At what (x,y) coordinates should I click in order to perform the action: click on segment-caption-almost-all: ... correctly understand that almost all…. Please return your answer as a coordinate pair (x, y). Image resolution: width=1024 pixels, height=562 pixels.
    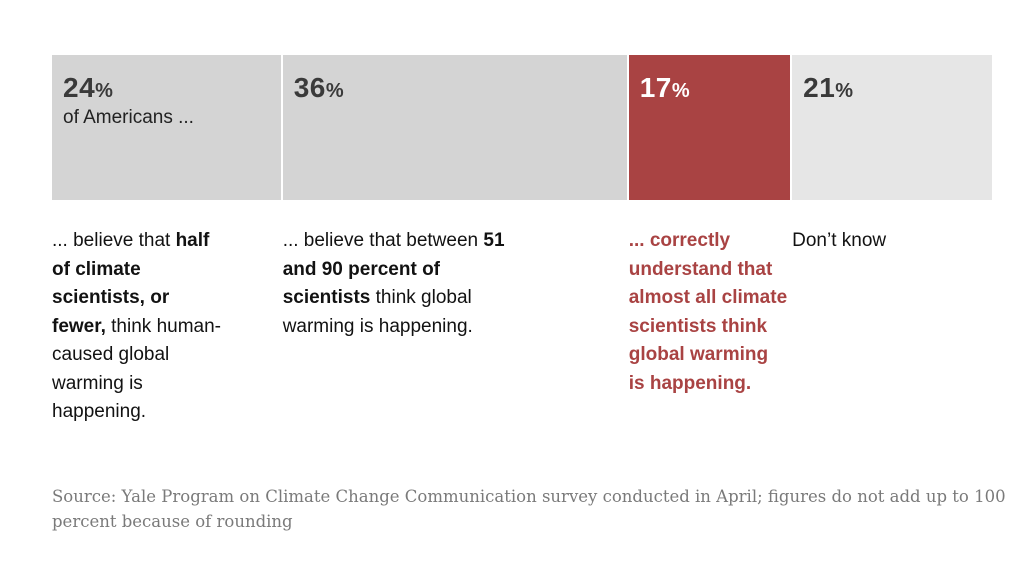
    Looking at the image, I should click on (709, 312).